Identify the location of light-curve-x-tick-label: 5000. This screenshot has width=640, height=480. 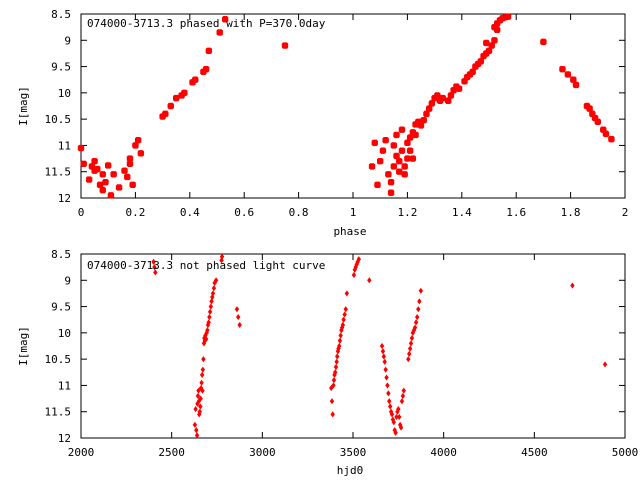
(625, 452).